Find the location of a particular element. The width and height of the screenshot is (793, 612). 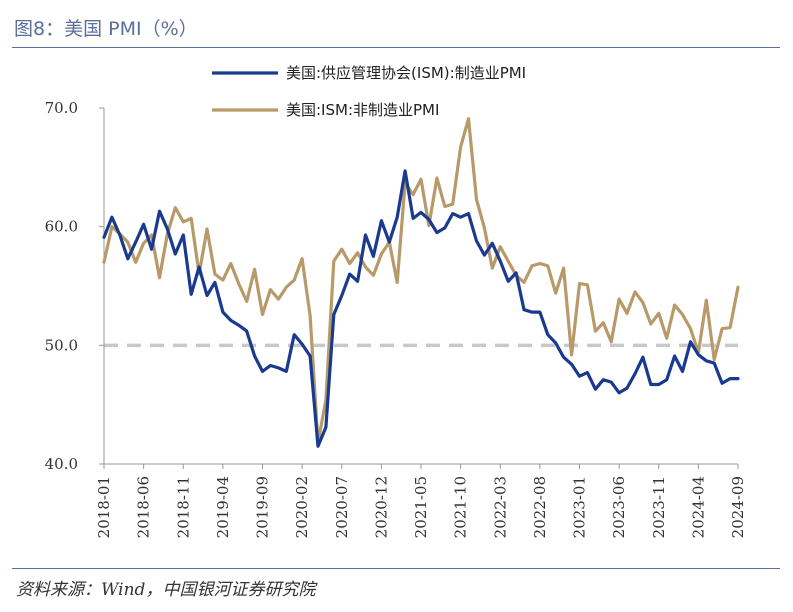

x-tick-label: 2021-05 is located at coordinates (421, 507).